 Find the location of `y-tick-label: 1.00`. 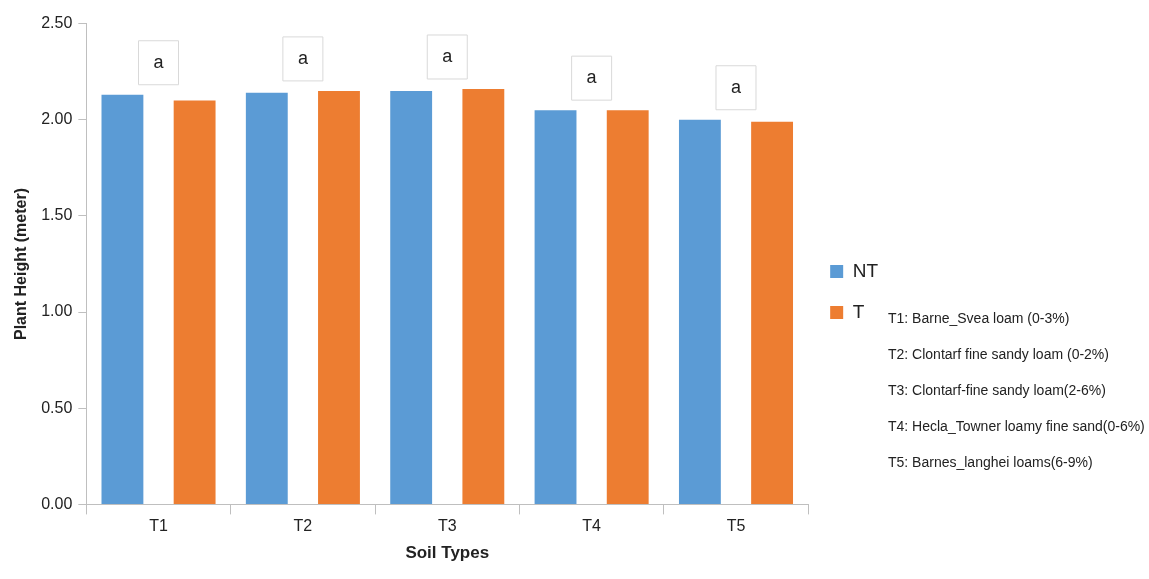

y-tick-label: 1.00 is located at coordinates (57, 311).